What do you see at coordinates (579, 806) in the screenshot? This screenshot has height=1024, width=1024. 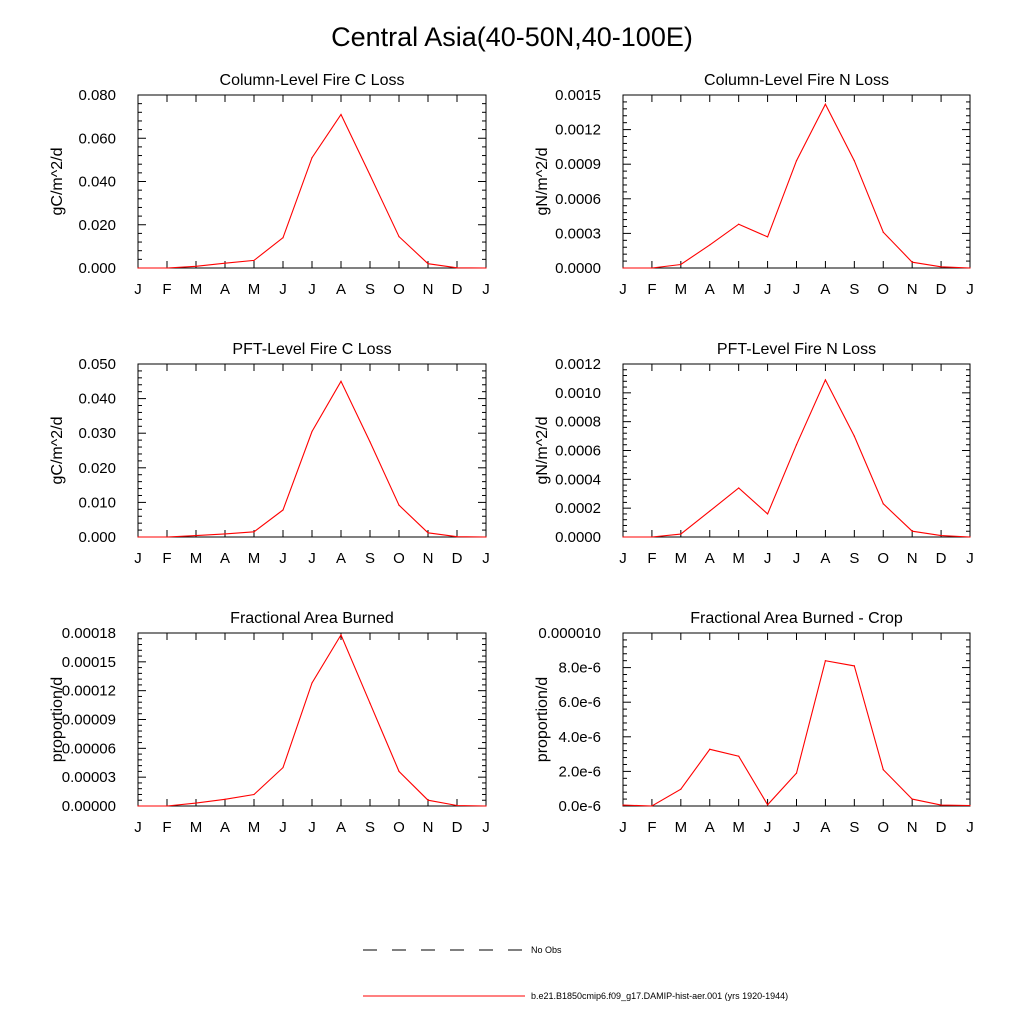 I see `y-tick-label: 0.0e-6` at bounding box center [579, 806].